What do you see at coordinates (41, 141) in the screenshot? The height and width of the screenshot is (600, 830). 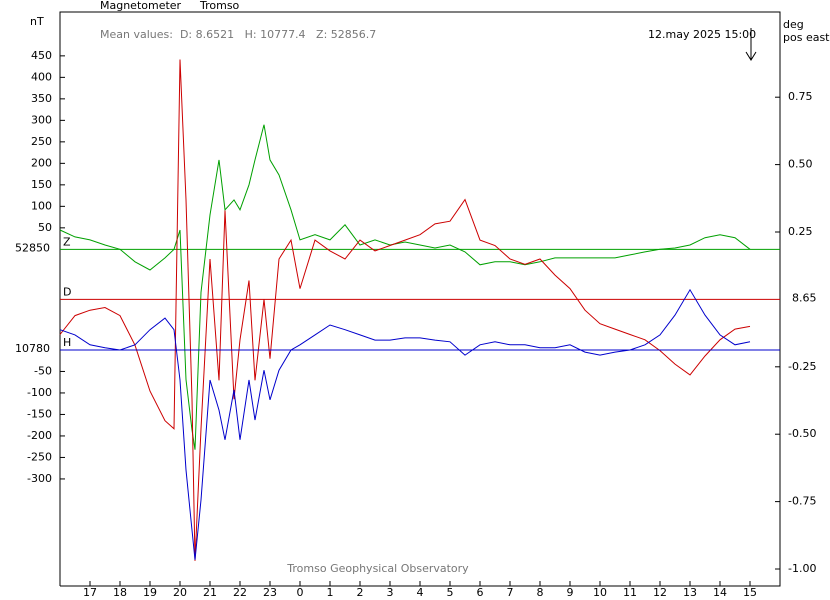 I see `y-tick-label: 250` at bounding box center [41, 141].